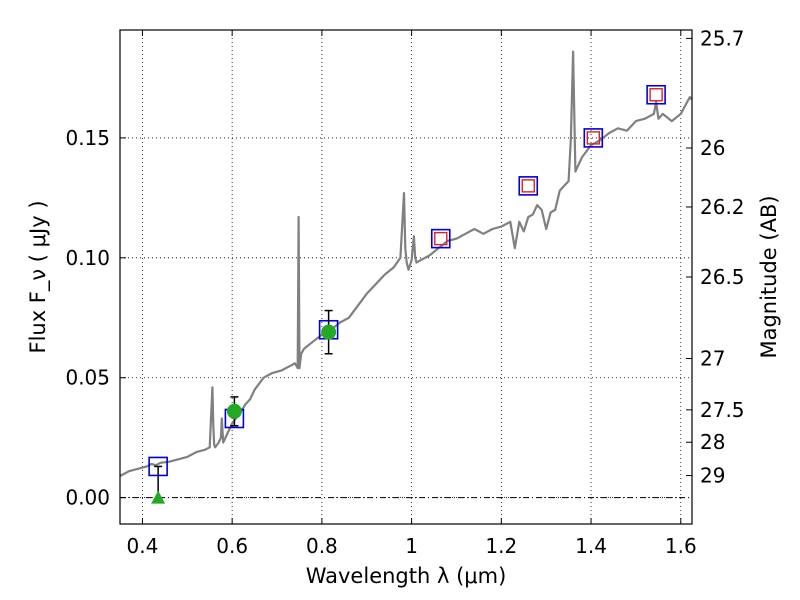 This screenshot has width=800, height=600. What do you see at coordinates (158, 497) in the screenshot?
I see `upper-limit-triangle` at bounding box center [158, 497].